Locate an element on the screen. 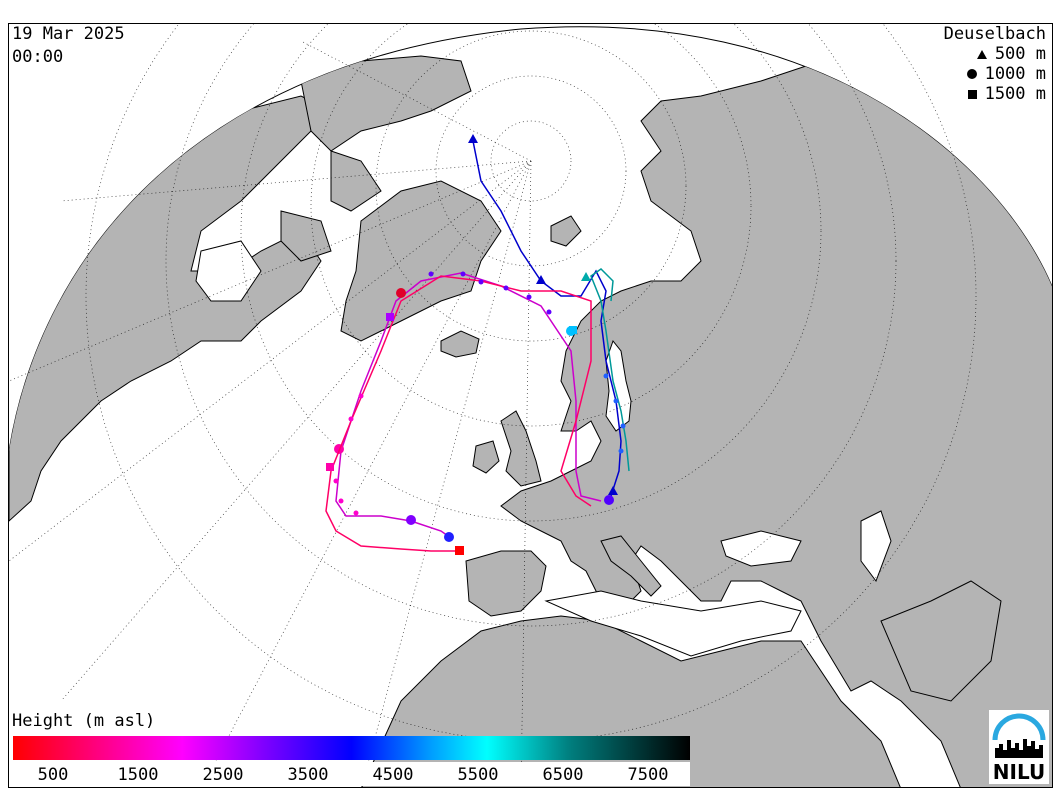 The height and width of the screenshot is (800, 1060). land-svalbard is located at coordinates (566, 231).